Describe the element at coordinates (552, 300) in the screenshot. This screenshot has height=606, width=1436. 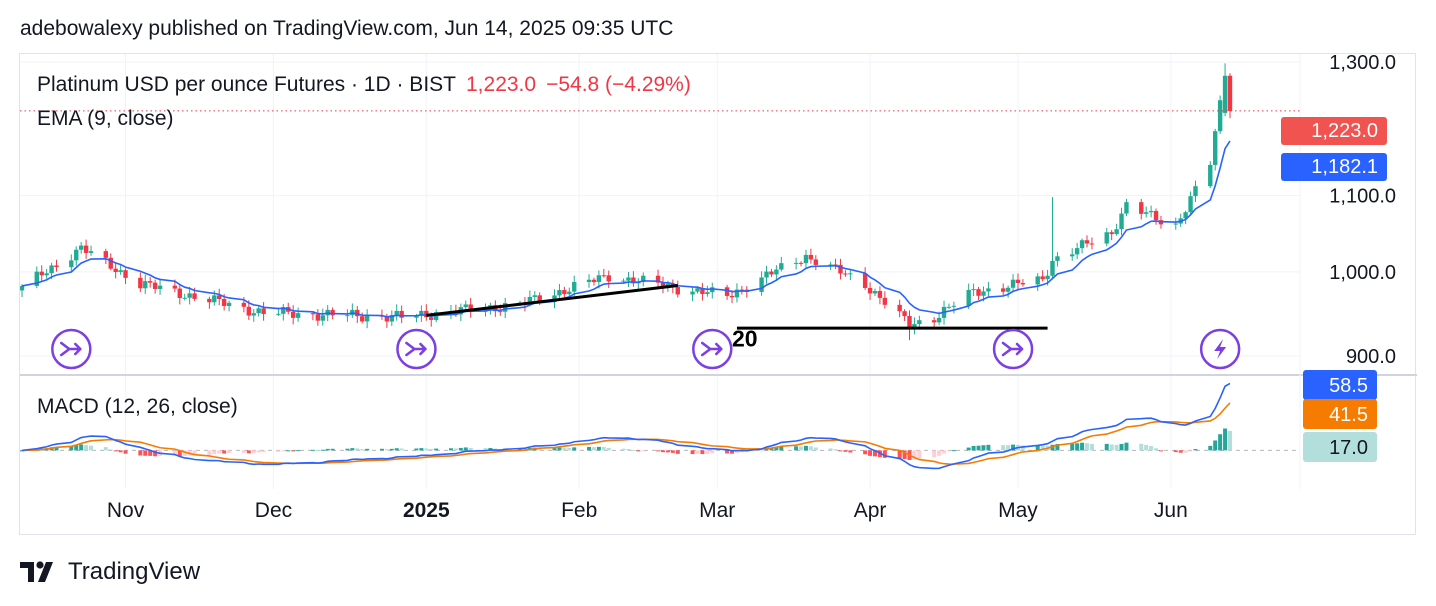
I see `trendline` at that location.